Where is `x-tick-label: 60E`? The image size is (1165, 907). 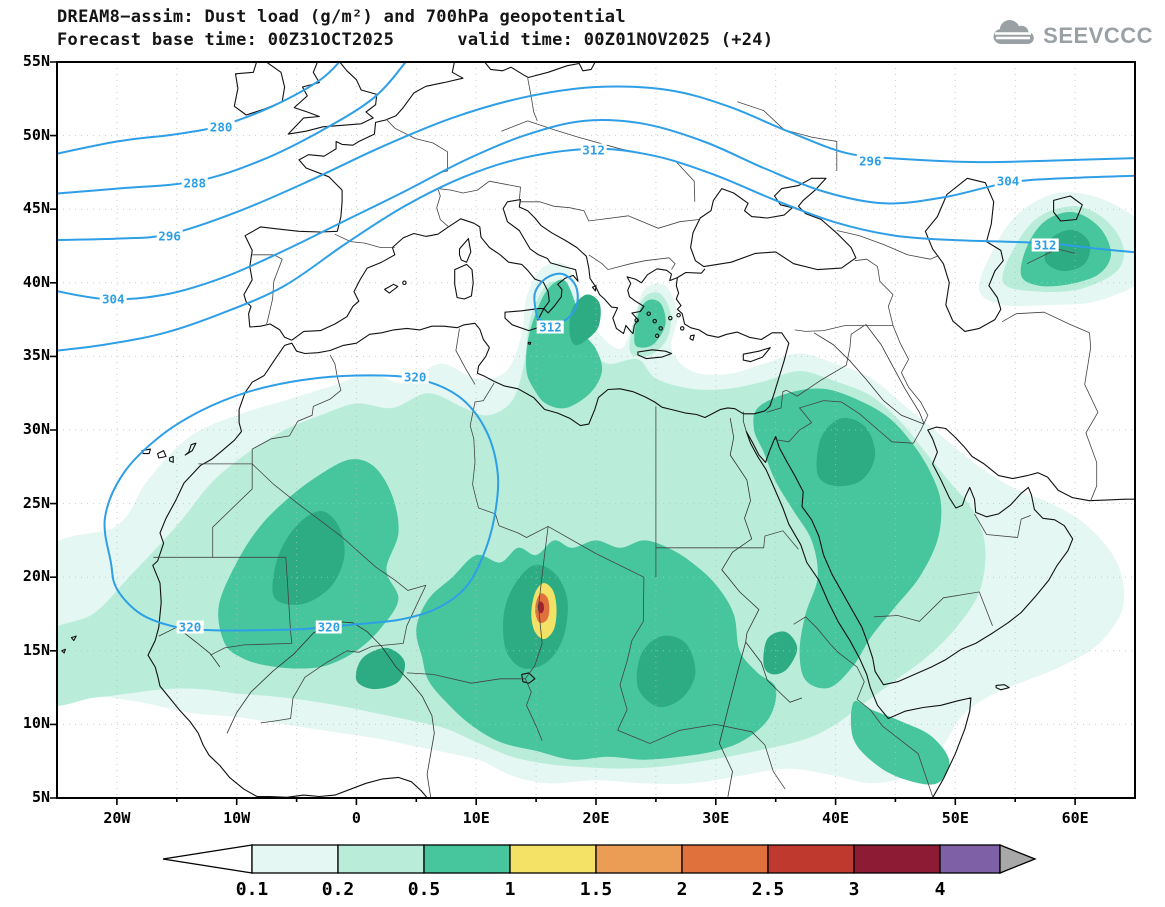
x-tick-label: 60E is located at coordinates (1075, 818).